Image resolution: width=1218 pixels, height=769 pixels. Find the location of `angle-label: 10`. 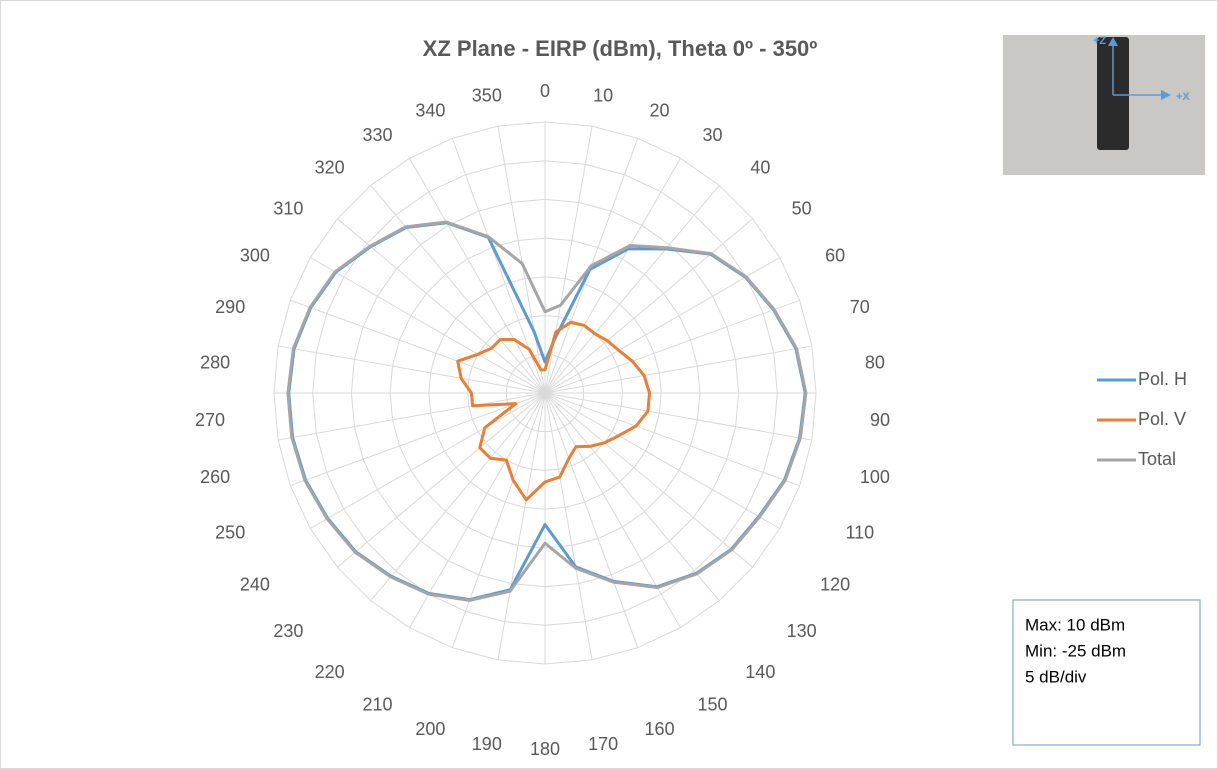

angle-label: 10 is located at coordinates (603, 96).